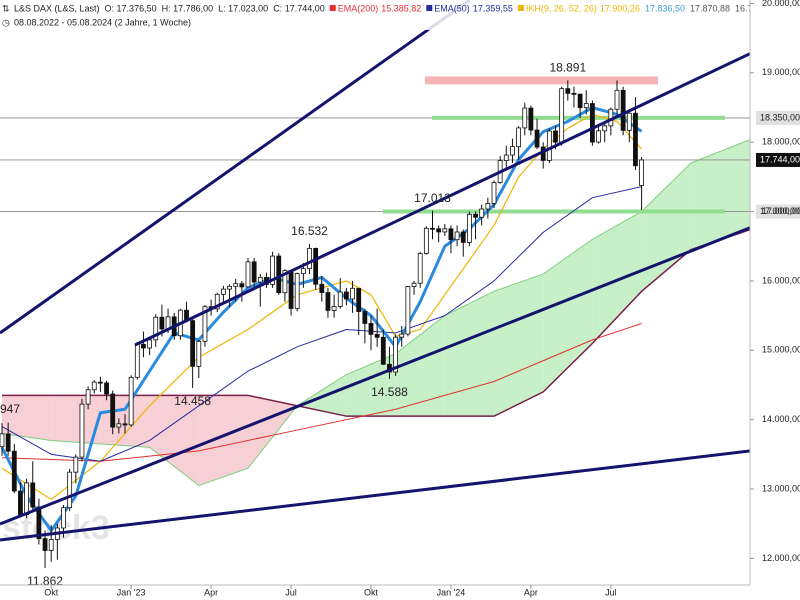 This screenshot has width=800, height=600. I want to click on price-label: 17.744,00, so click(780, 159).